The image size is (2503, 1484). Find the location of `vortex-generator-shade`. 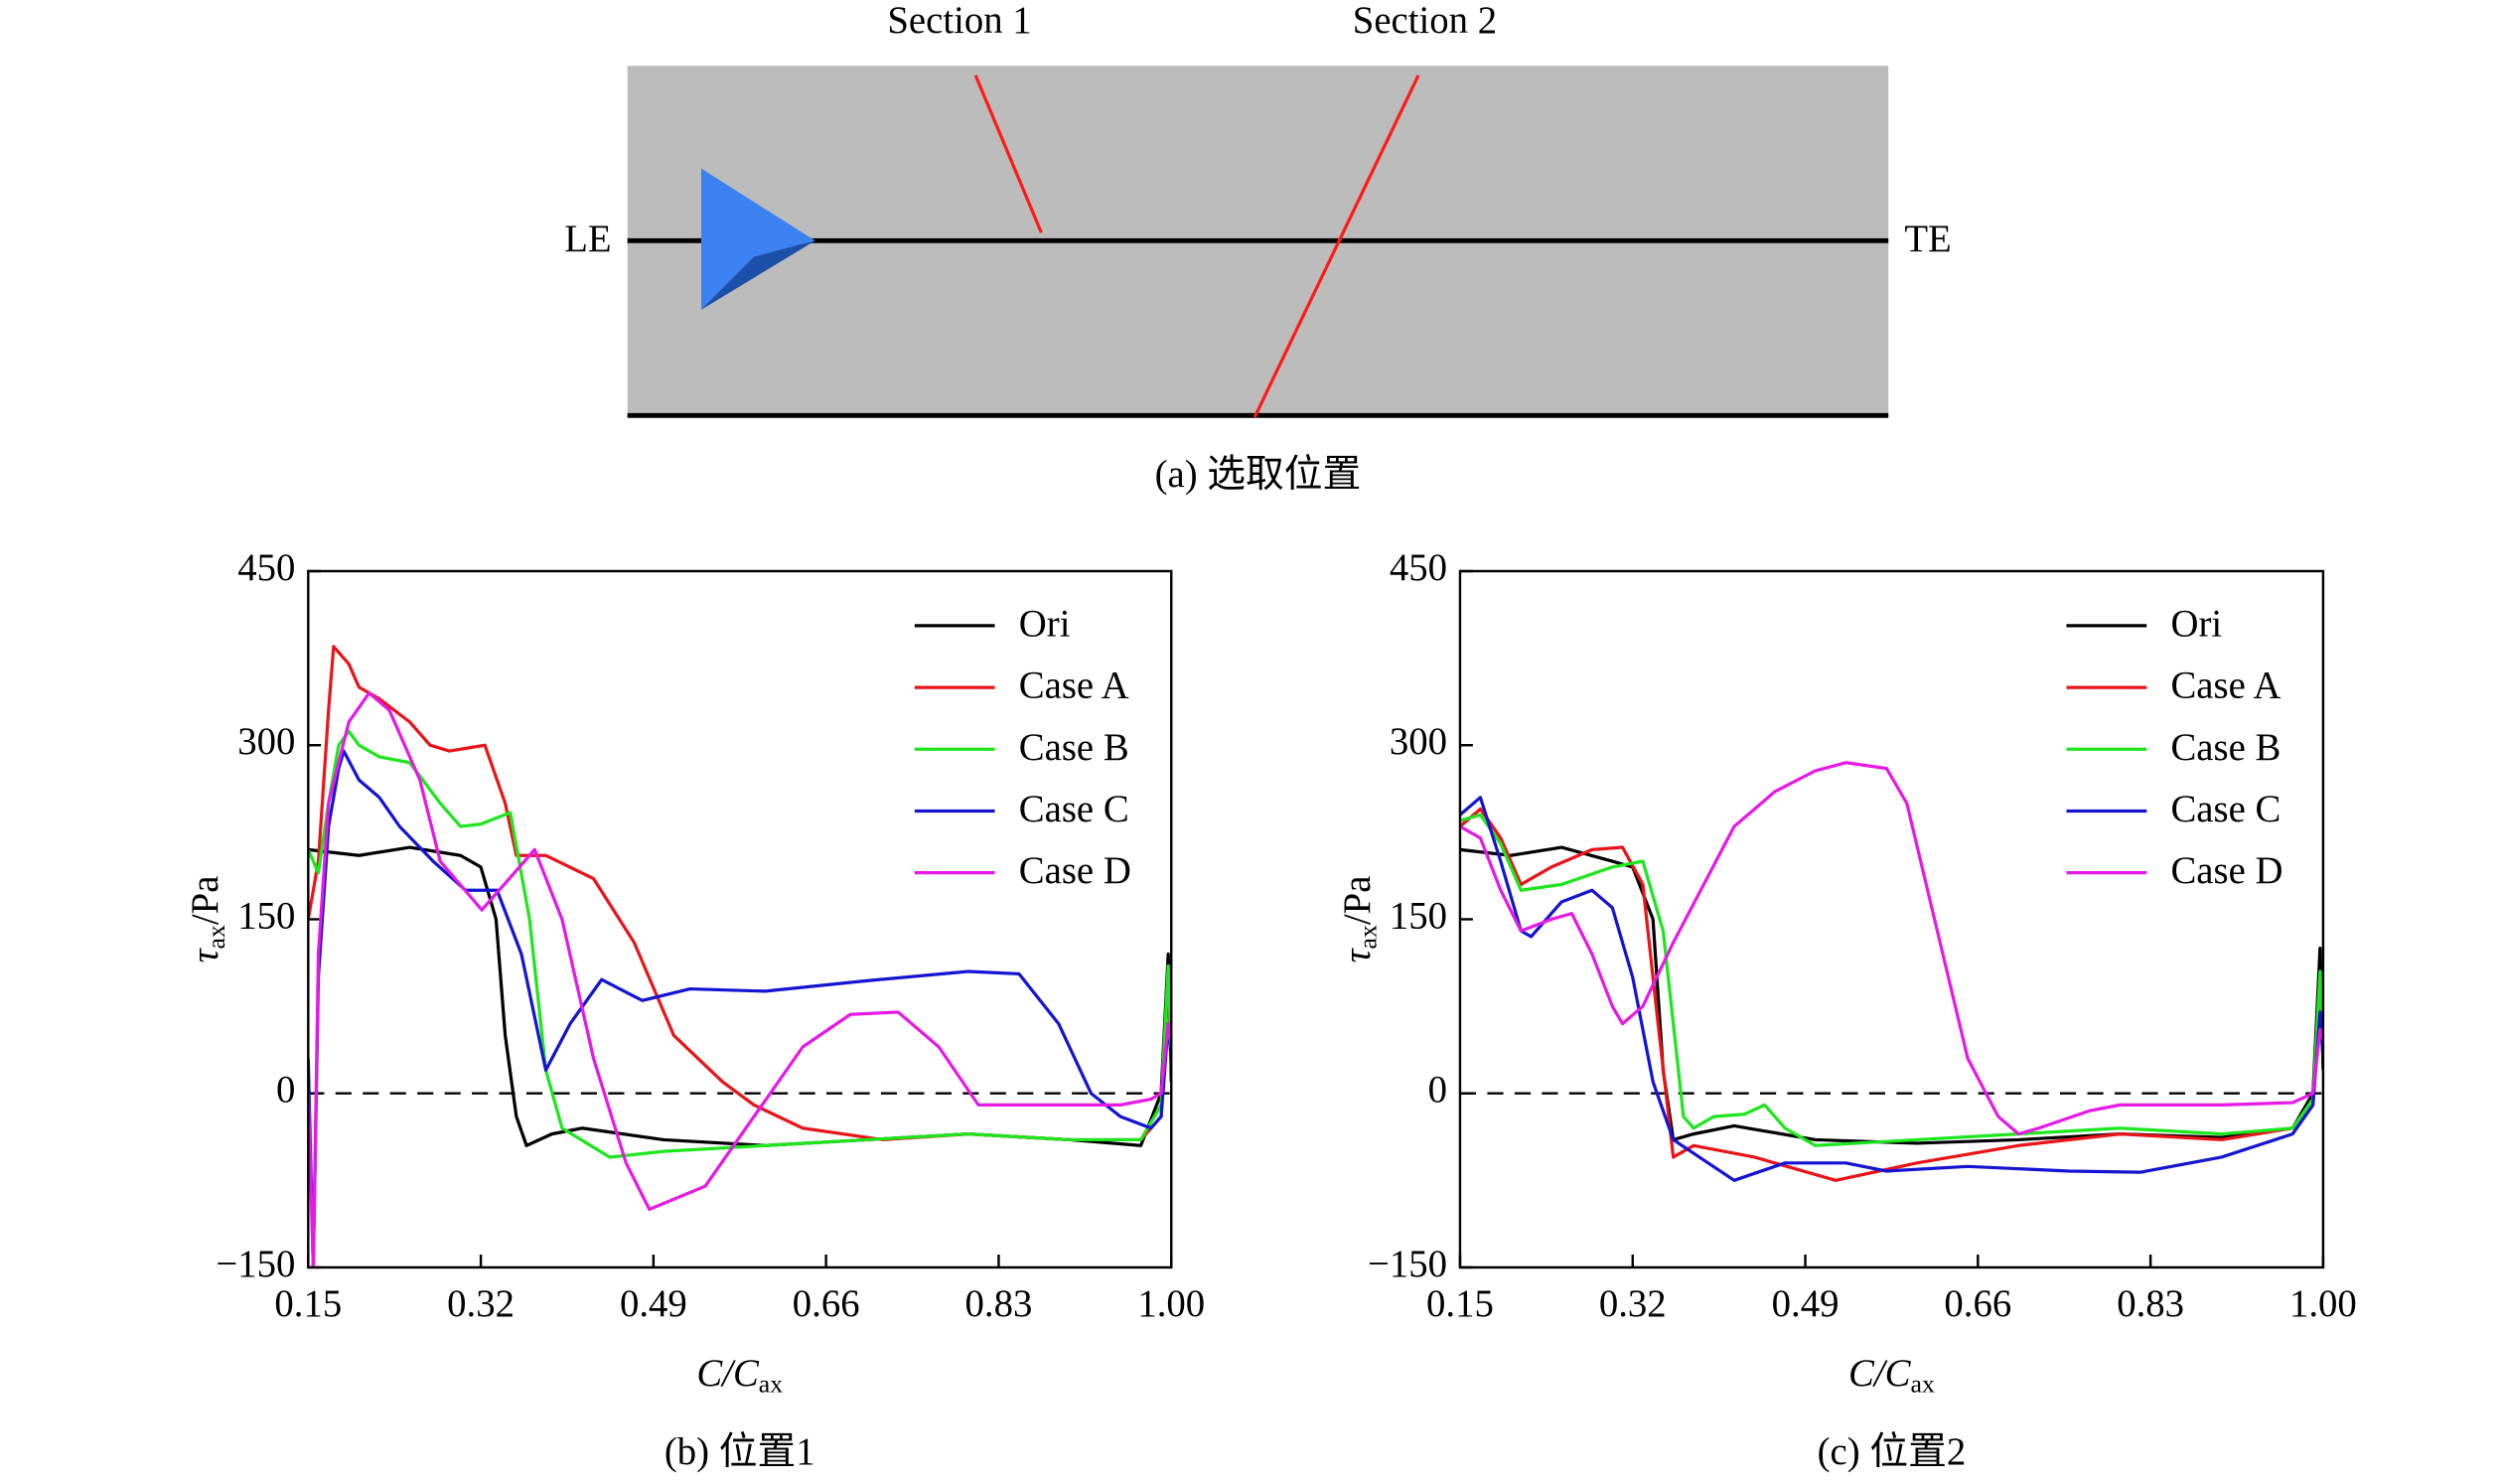

vortex-generator-shade is located at coordinates (758, 275).